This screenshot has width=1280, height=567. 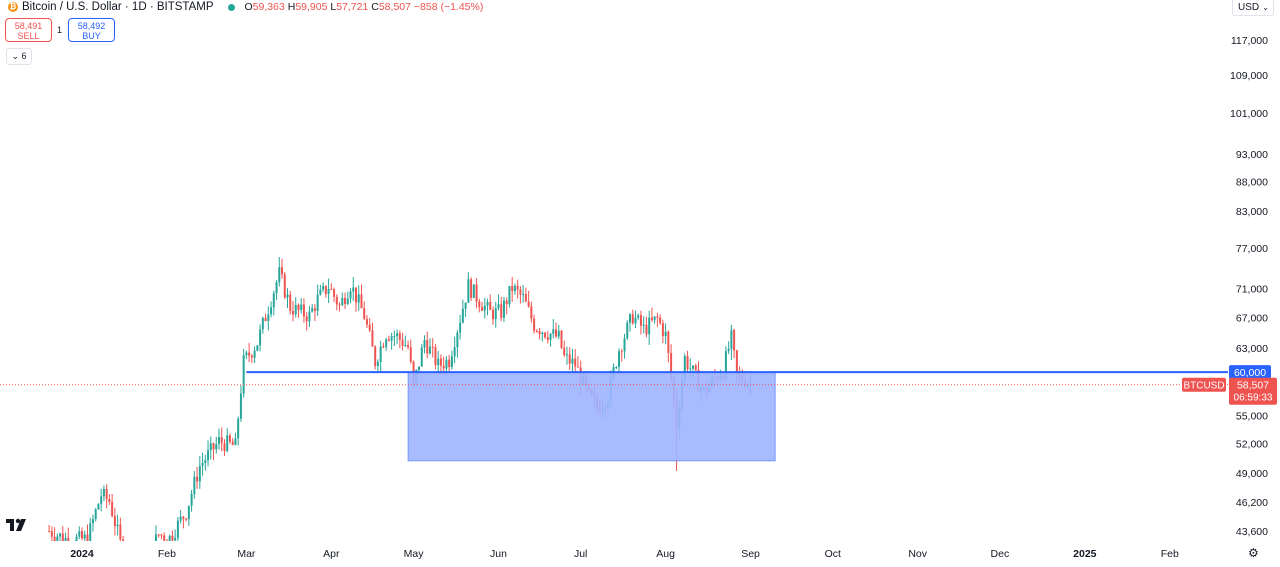 What do you see at coordinates (91, 30) in the screenshot?
I see `buy-button: 58,492 BUY` at bounding box center [91, 30].